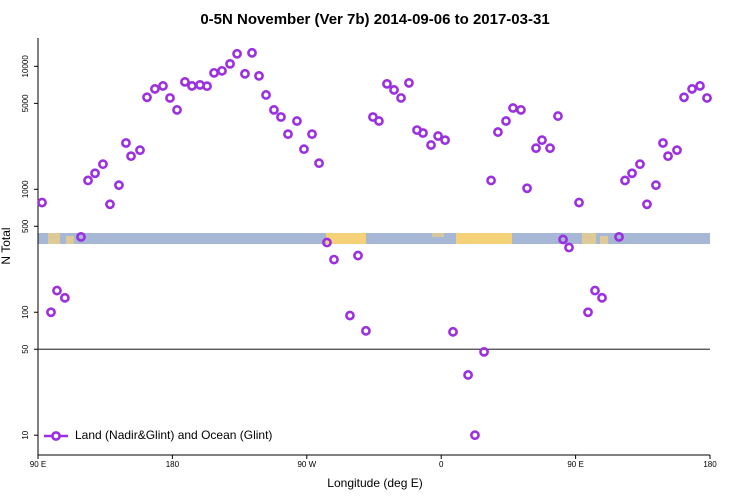 This screenshot has width=750, height=500. I want to click on x-axis-label: Longitude (deg E), so click(374, 483).